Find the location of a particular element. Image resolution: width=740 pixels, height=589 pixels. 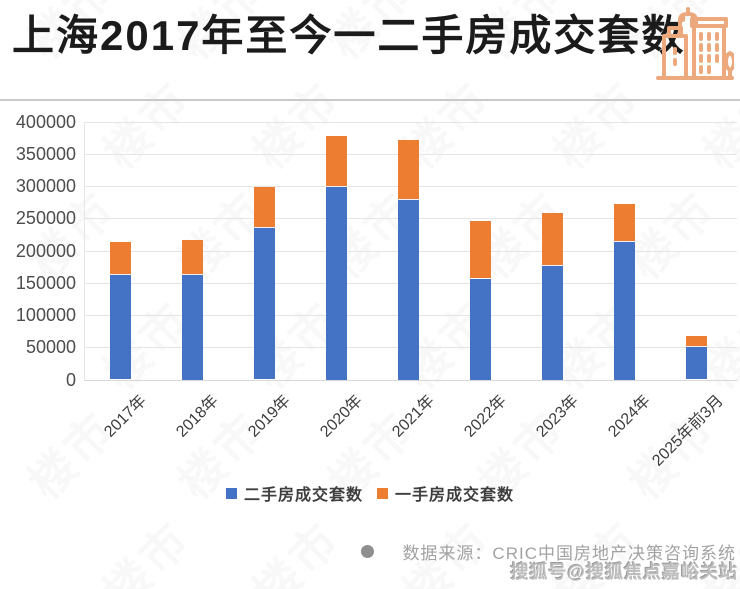

buildings-icon is located at coordinates (696, 47).